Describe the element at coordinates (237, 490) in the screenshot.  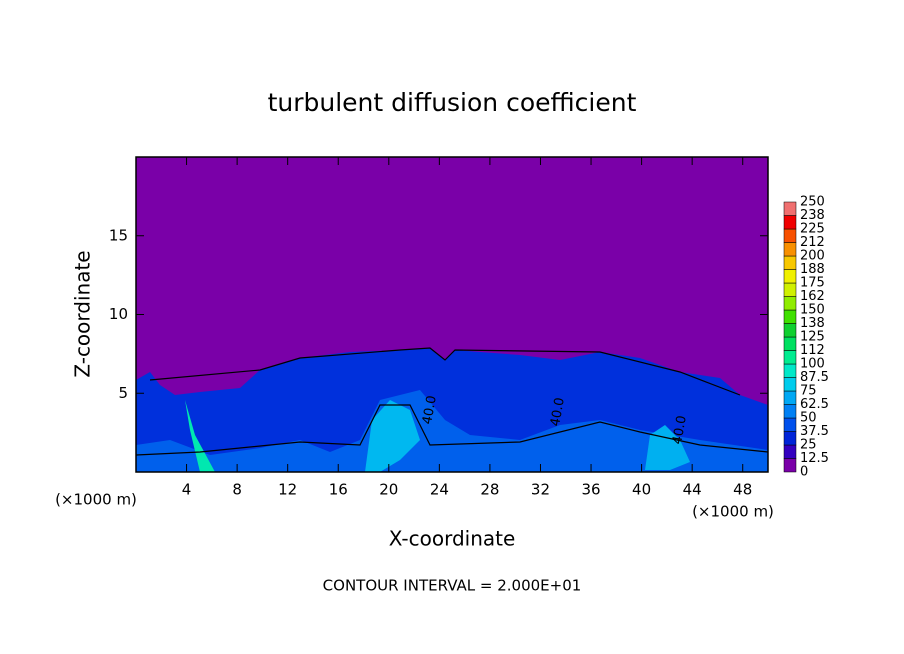
I see `x-tick-label: 8` at that location.